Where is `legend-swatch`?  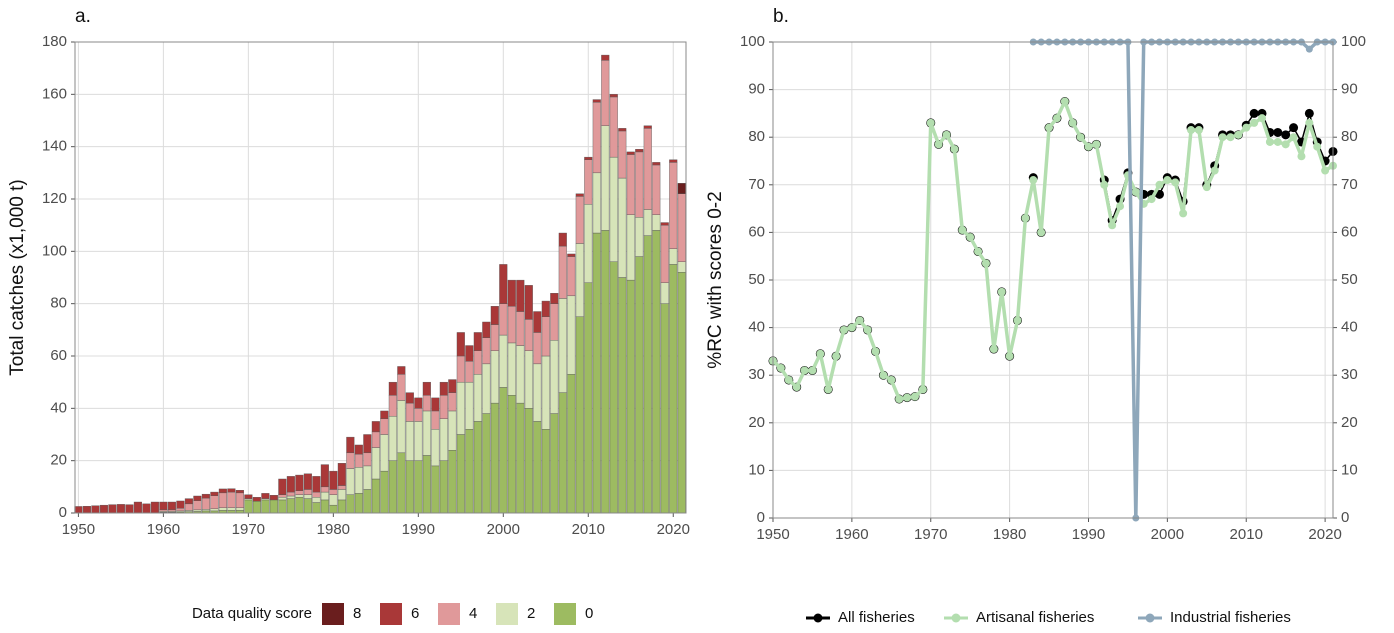 legend-swatch is located at coordinates (507, 614).